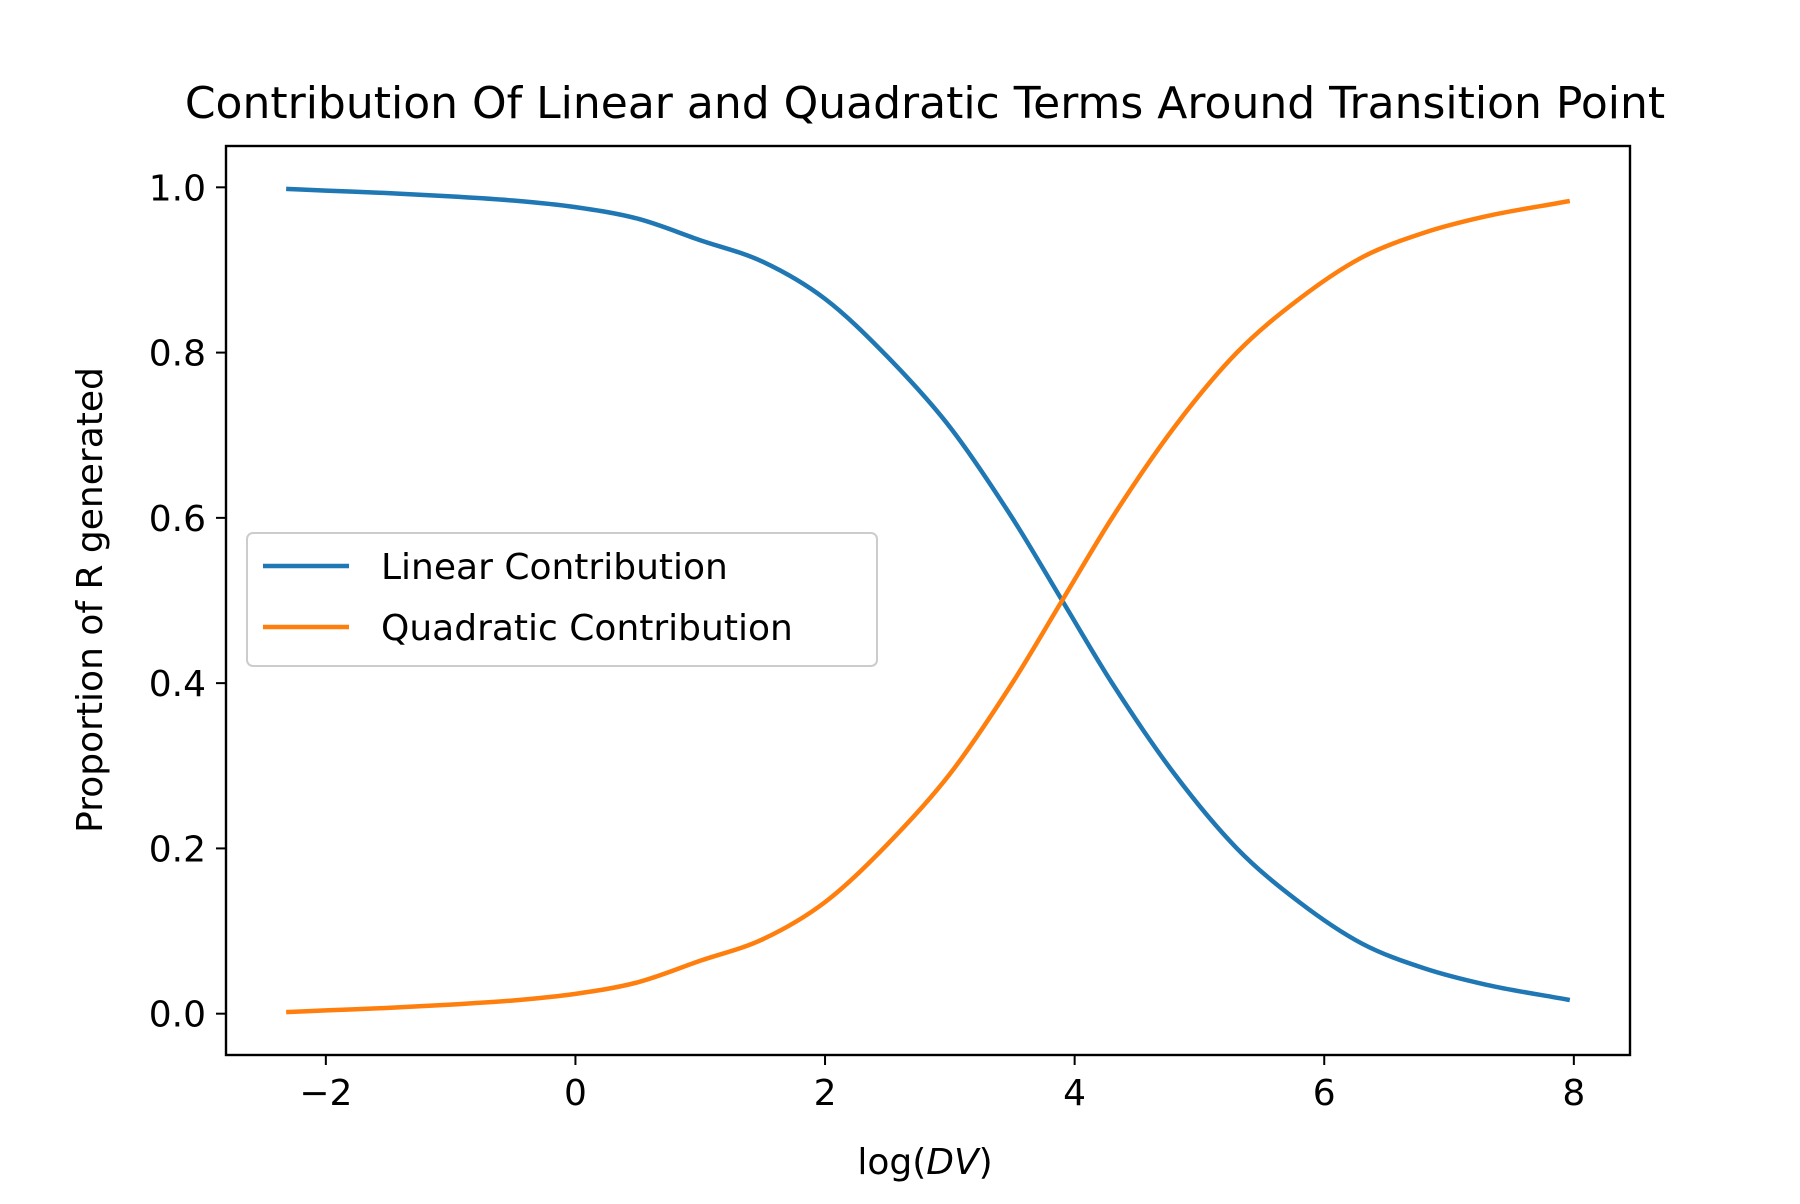 The height and width of the screenshot is (1204, 1800). Describe the element at coordinates (891, 1162) in the screenshot. I see `x-axis-label-prefix: log(` at that location.